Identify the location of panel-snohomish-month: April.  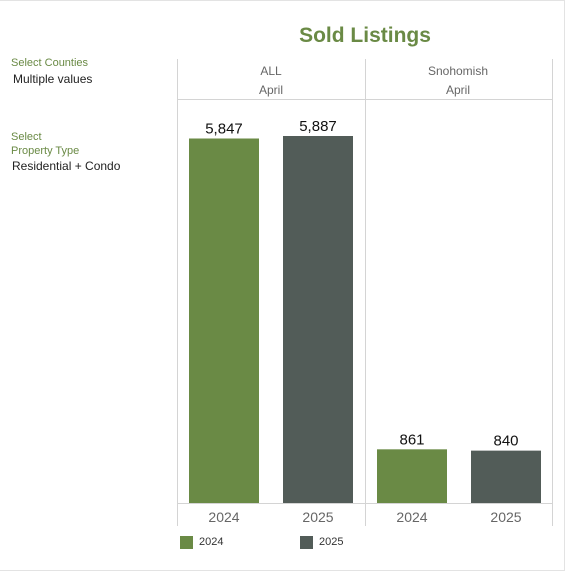
(457, 90).